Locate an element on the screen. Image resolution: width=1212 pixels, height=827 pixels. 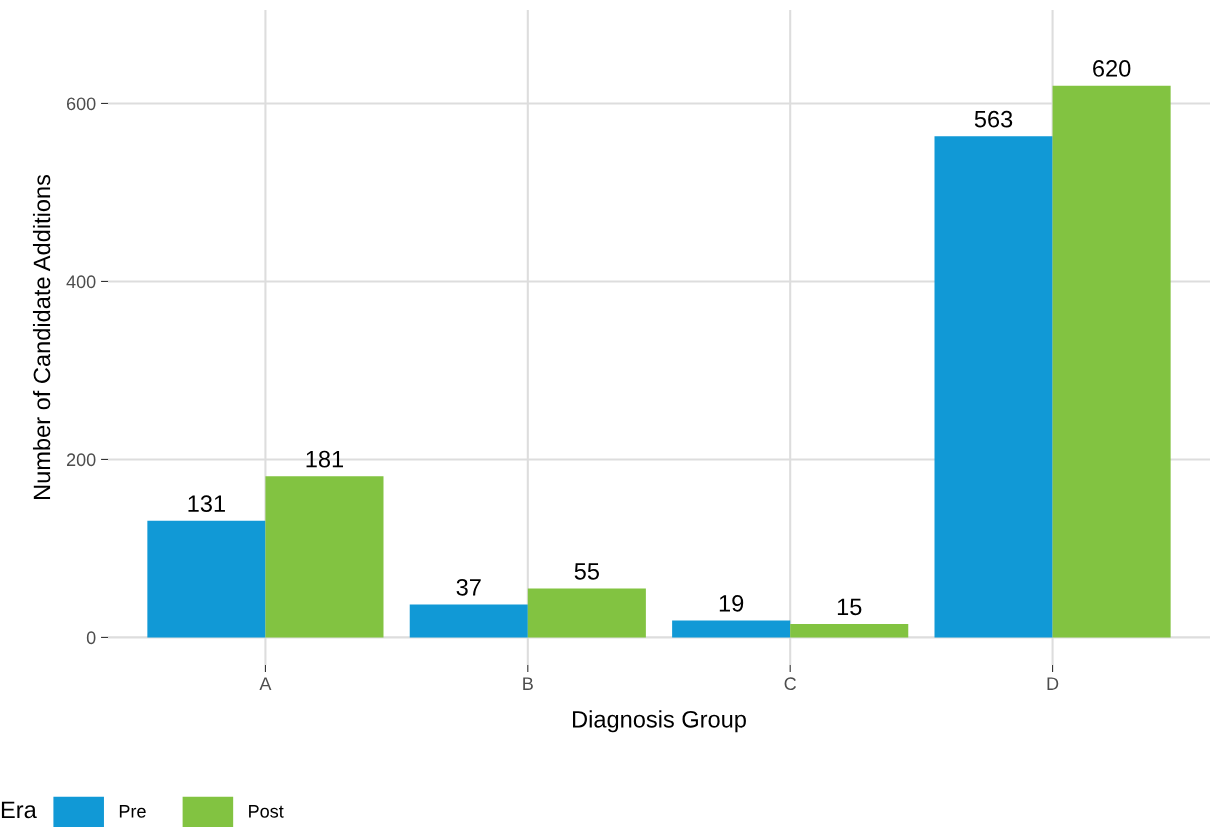
legend-label: Post is located at coordinates (266, 811).